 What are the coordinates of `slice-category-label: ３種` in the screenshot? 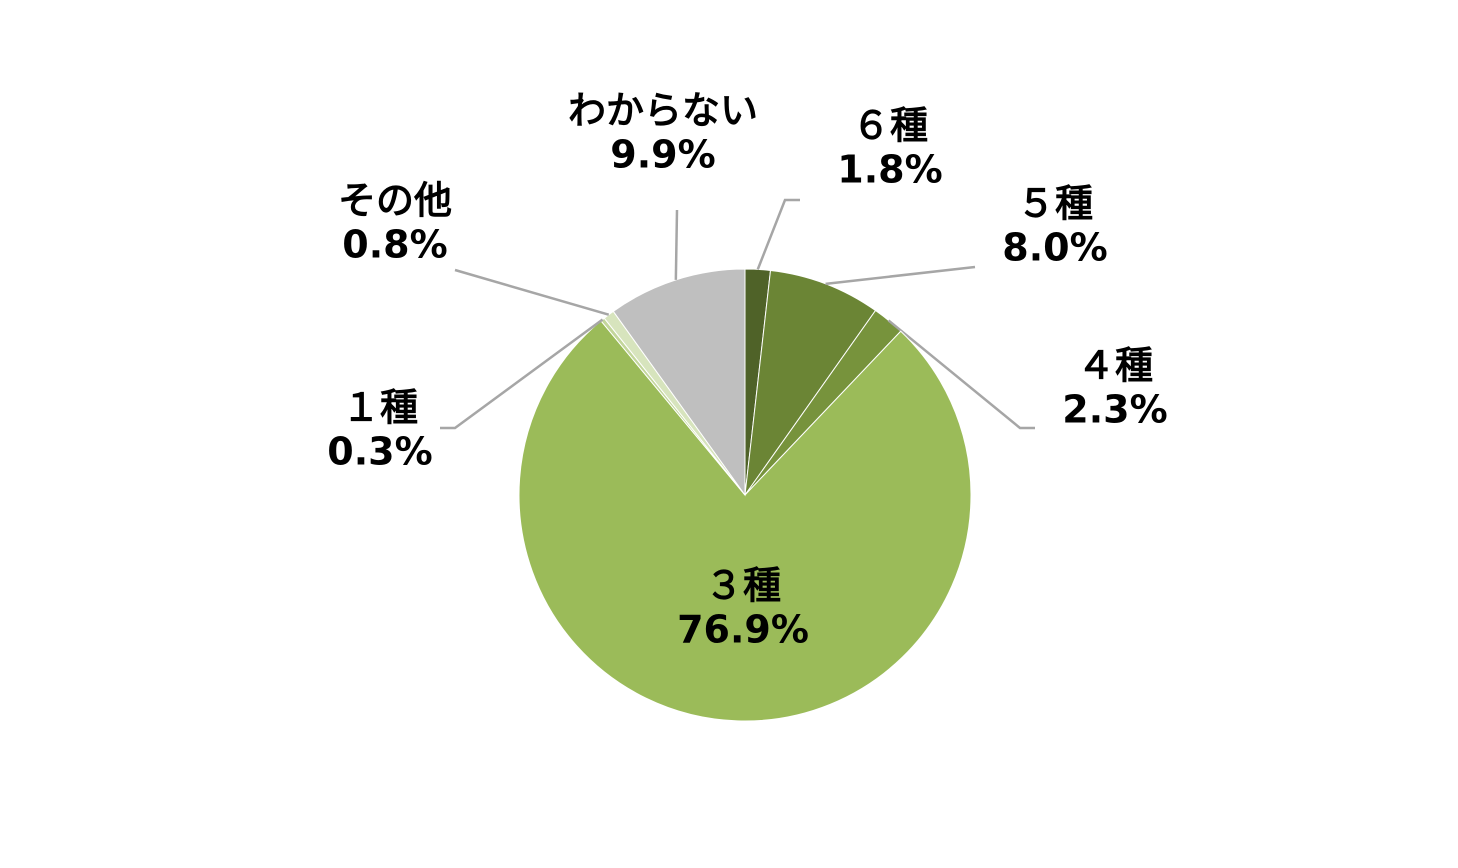 It's located at (743, 586).